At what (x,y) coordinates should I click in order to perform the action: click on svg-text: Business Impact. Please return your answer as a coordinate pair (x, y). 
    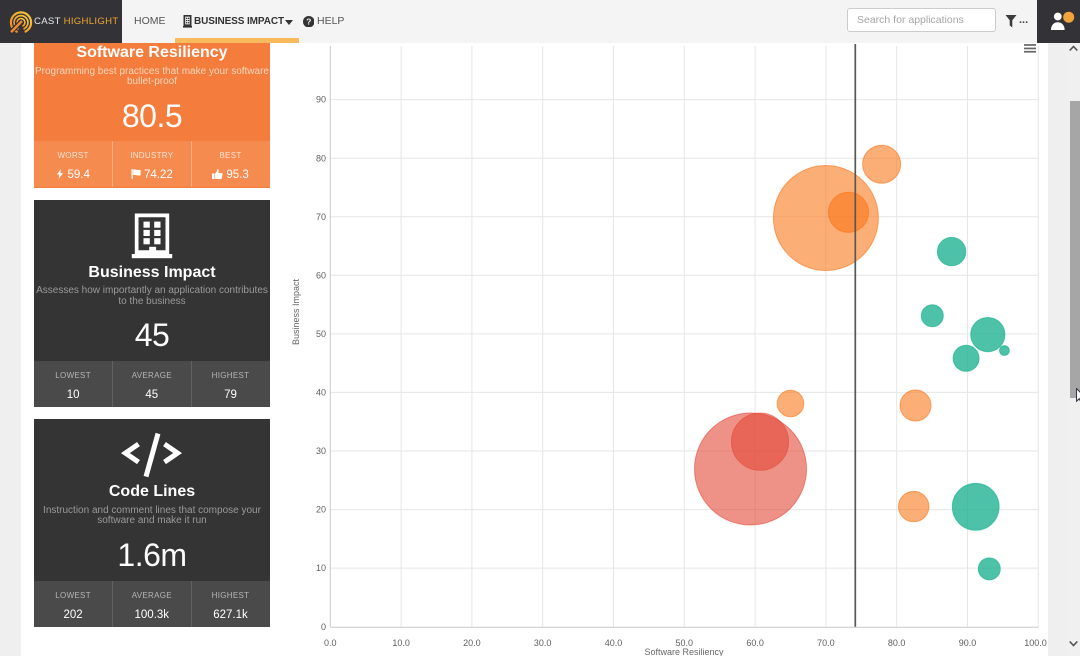
    Looking at the image, I should click on (296, 311).